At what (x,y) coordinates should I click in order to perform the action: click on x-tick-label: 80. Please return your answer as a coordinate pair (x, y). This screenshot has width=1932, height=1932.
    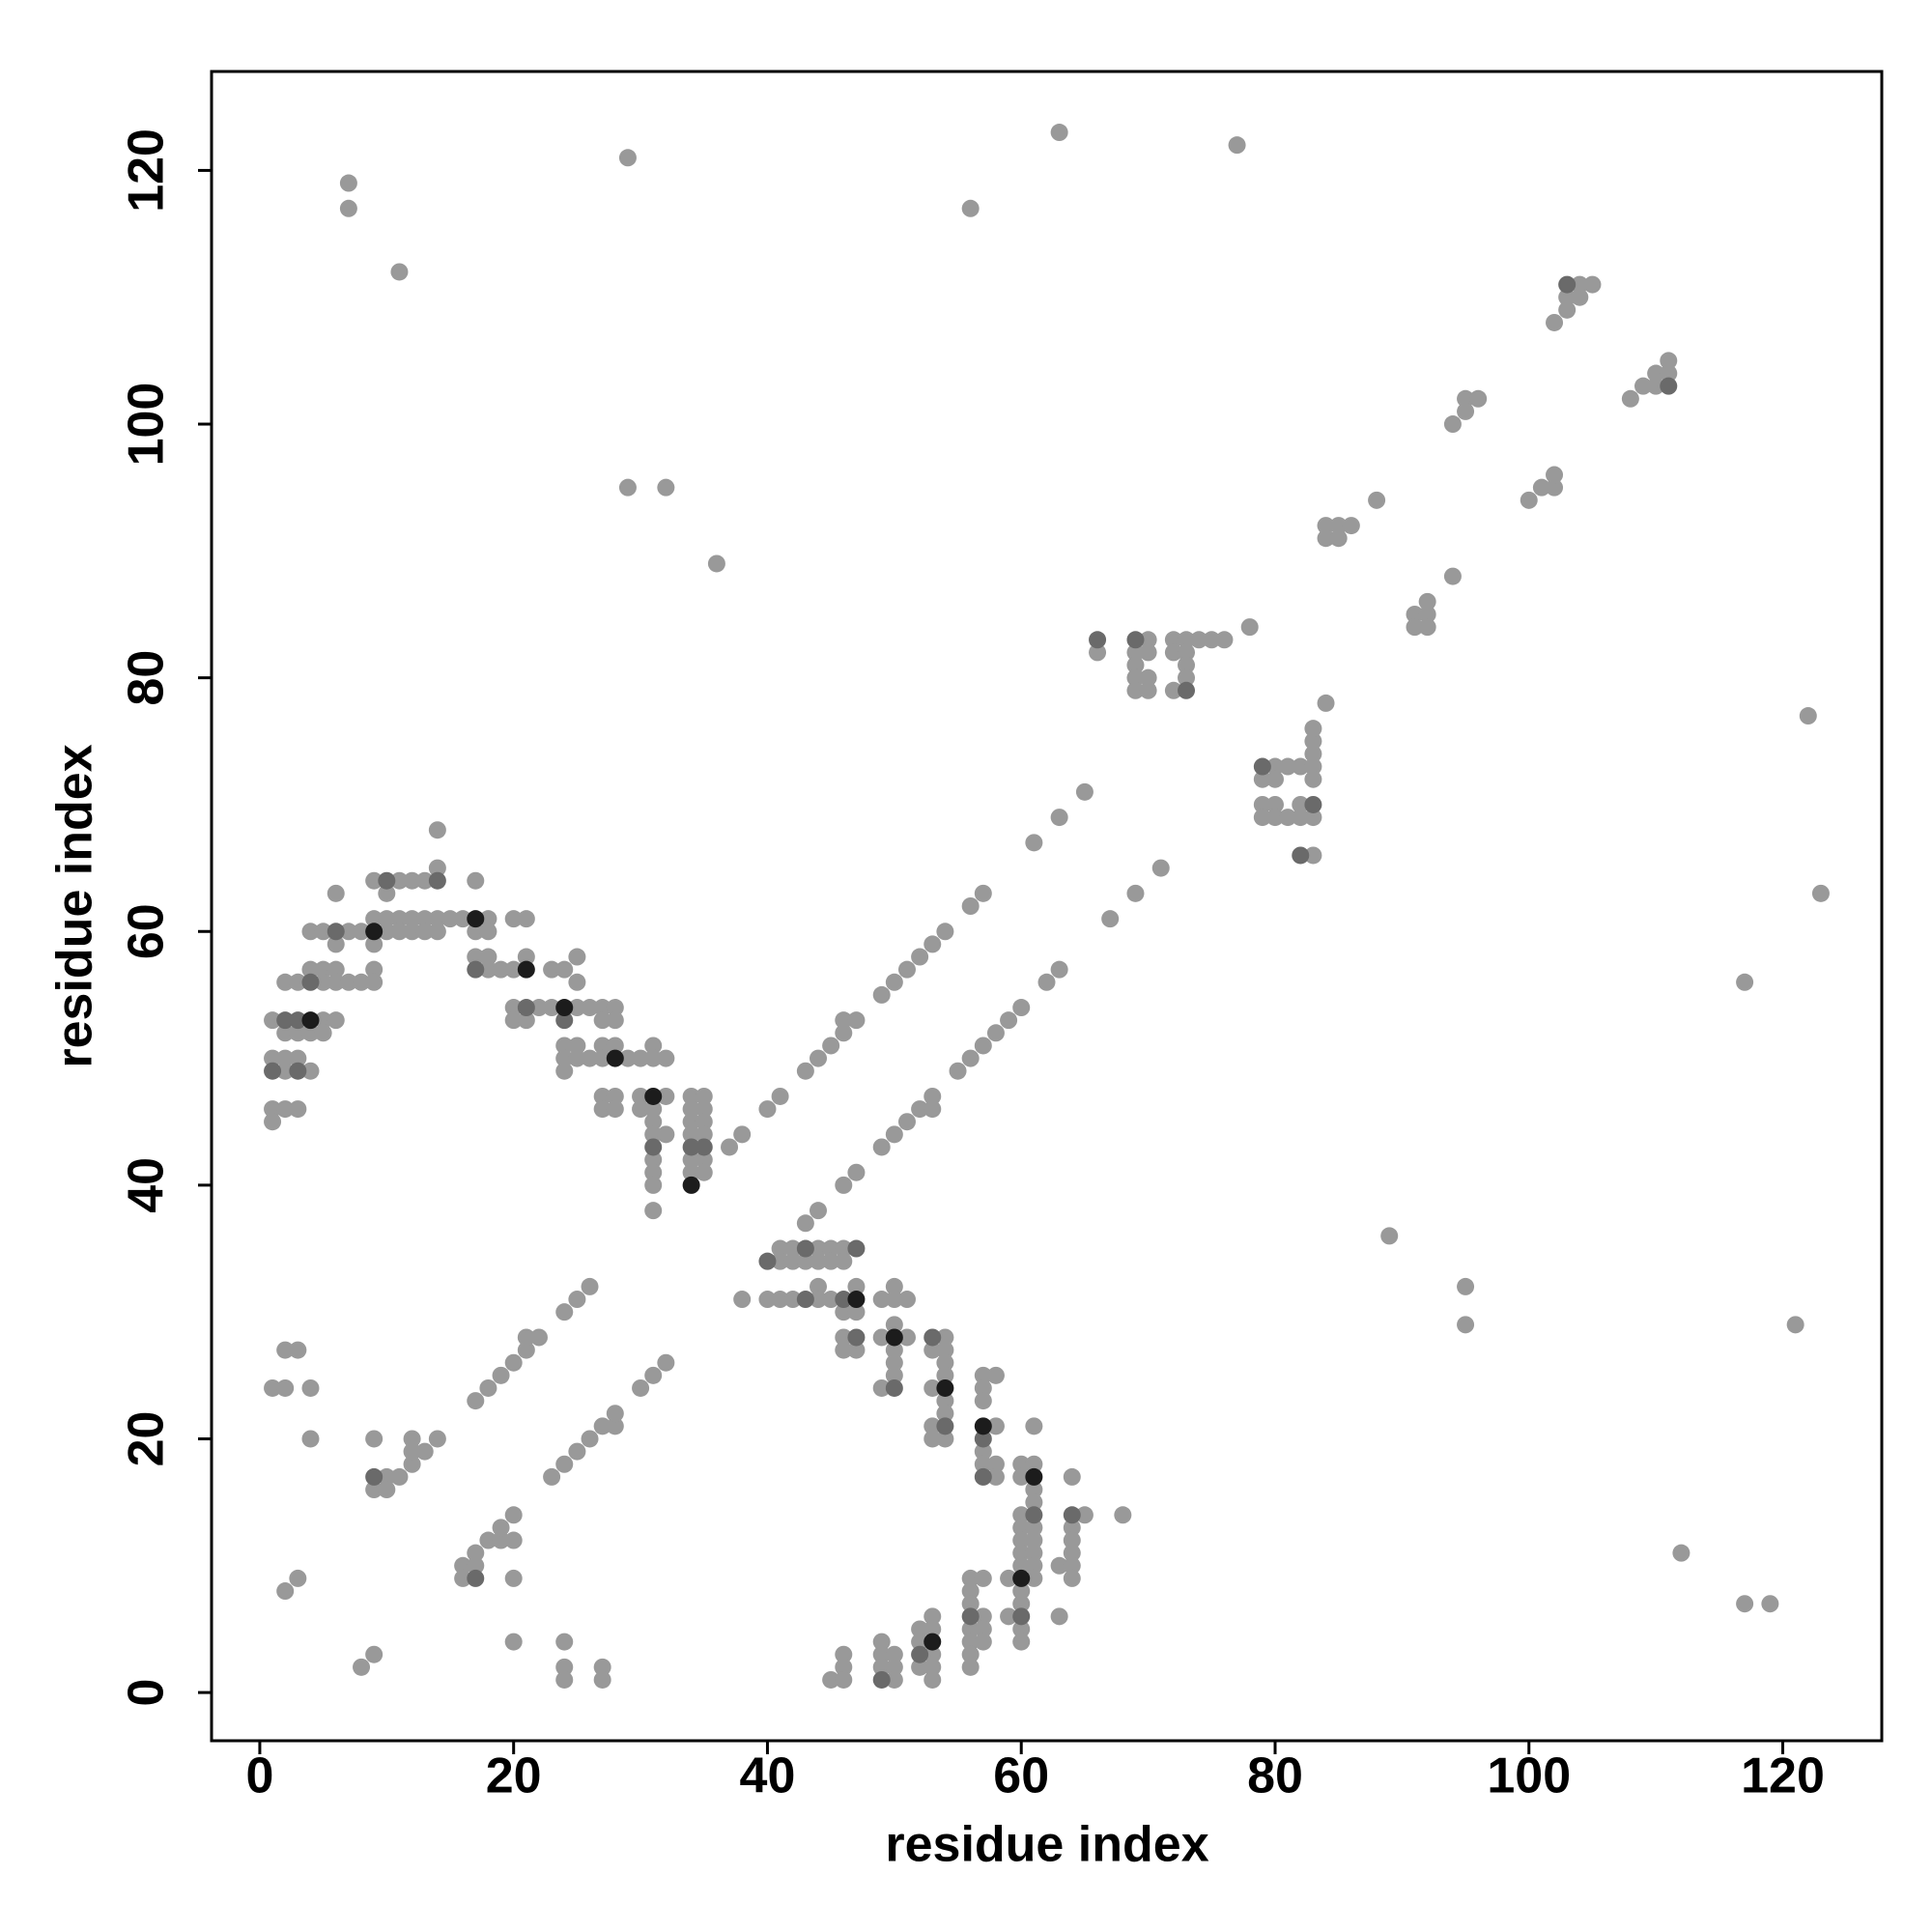
    Looking at the image, I should click on (1275, 1776).